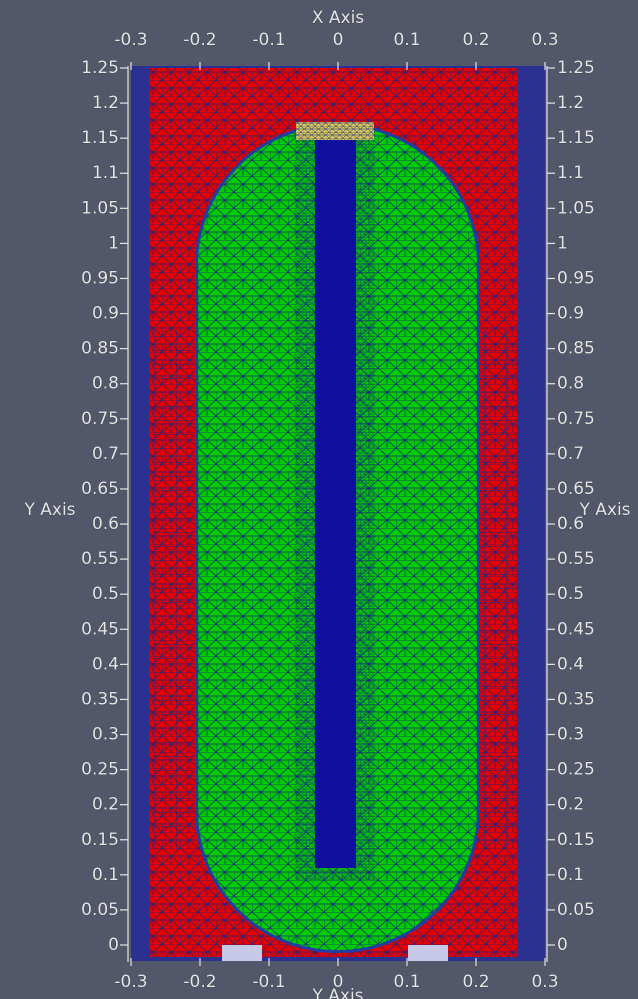  What do you see at coordinates (268, 982) in the screenshot?
I see `x-tick-label-bottom: -0.1` at bounding box center [268, 982].